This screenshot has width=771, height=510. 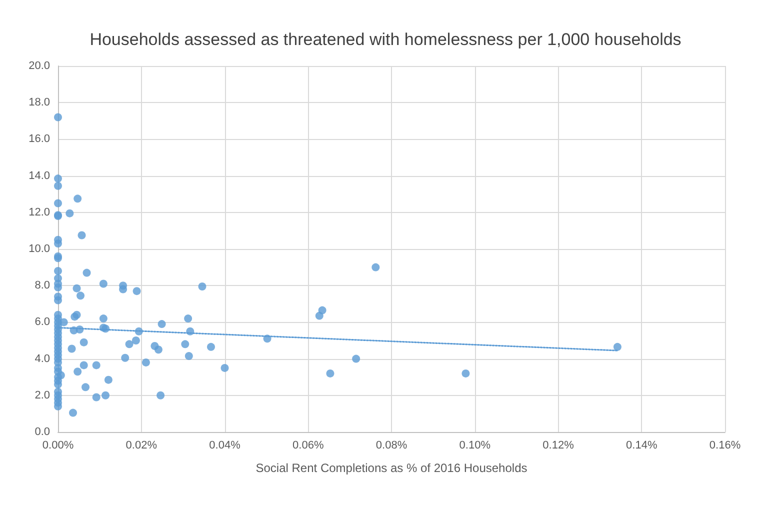 What do you see at coordinates (42, 432) in the screenshot?
I see `y-tick-label: 0.0` at bounding box center [42, 432].